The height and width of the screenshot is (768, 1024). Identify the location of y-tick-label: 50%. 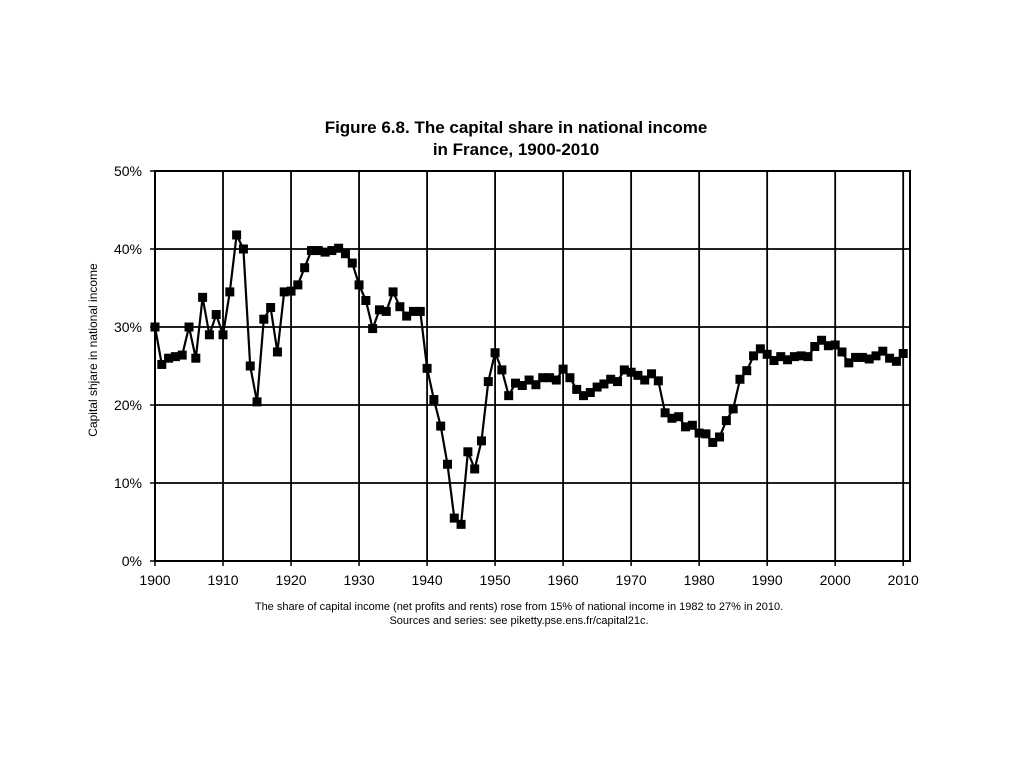
(128, 171).